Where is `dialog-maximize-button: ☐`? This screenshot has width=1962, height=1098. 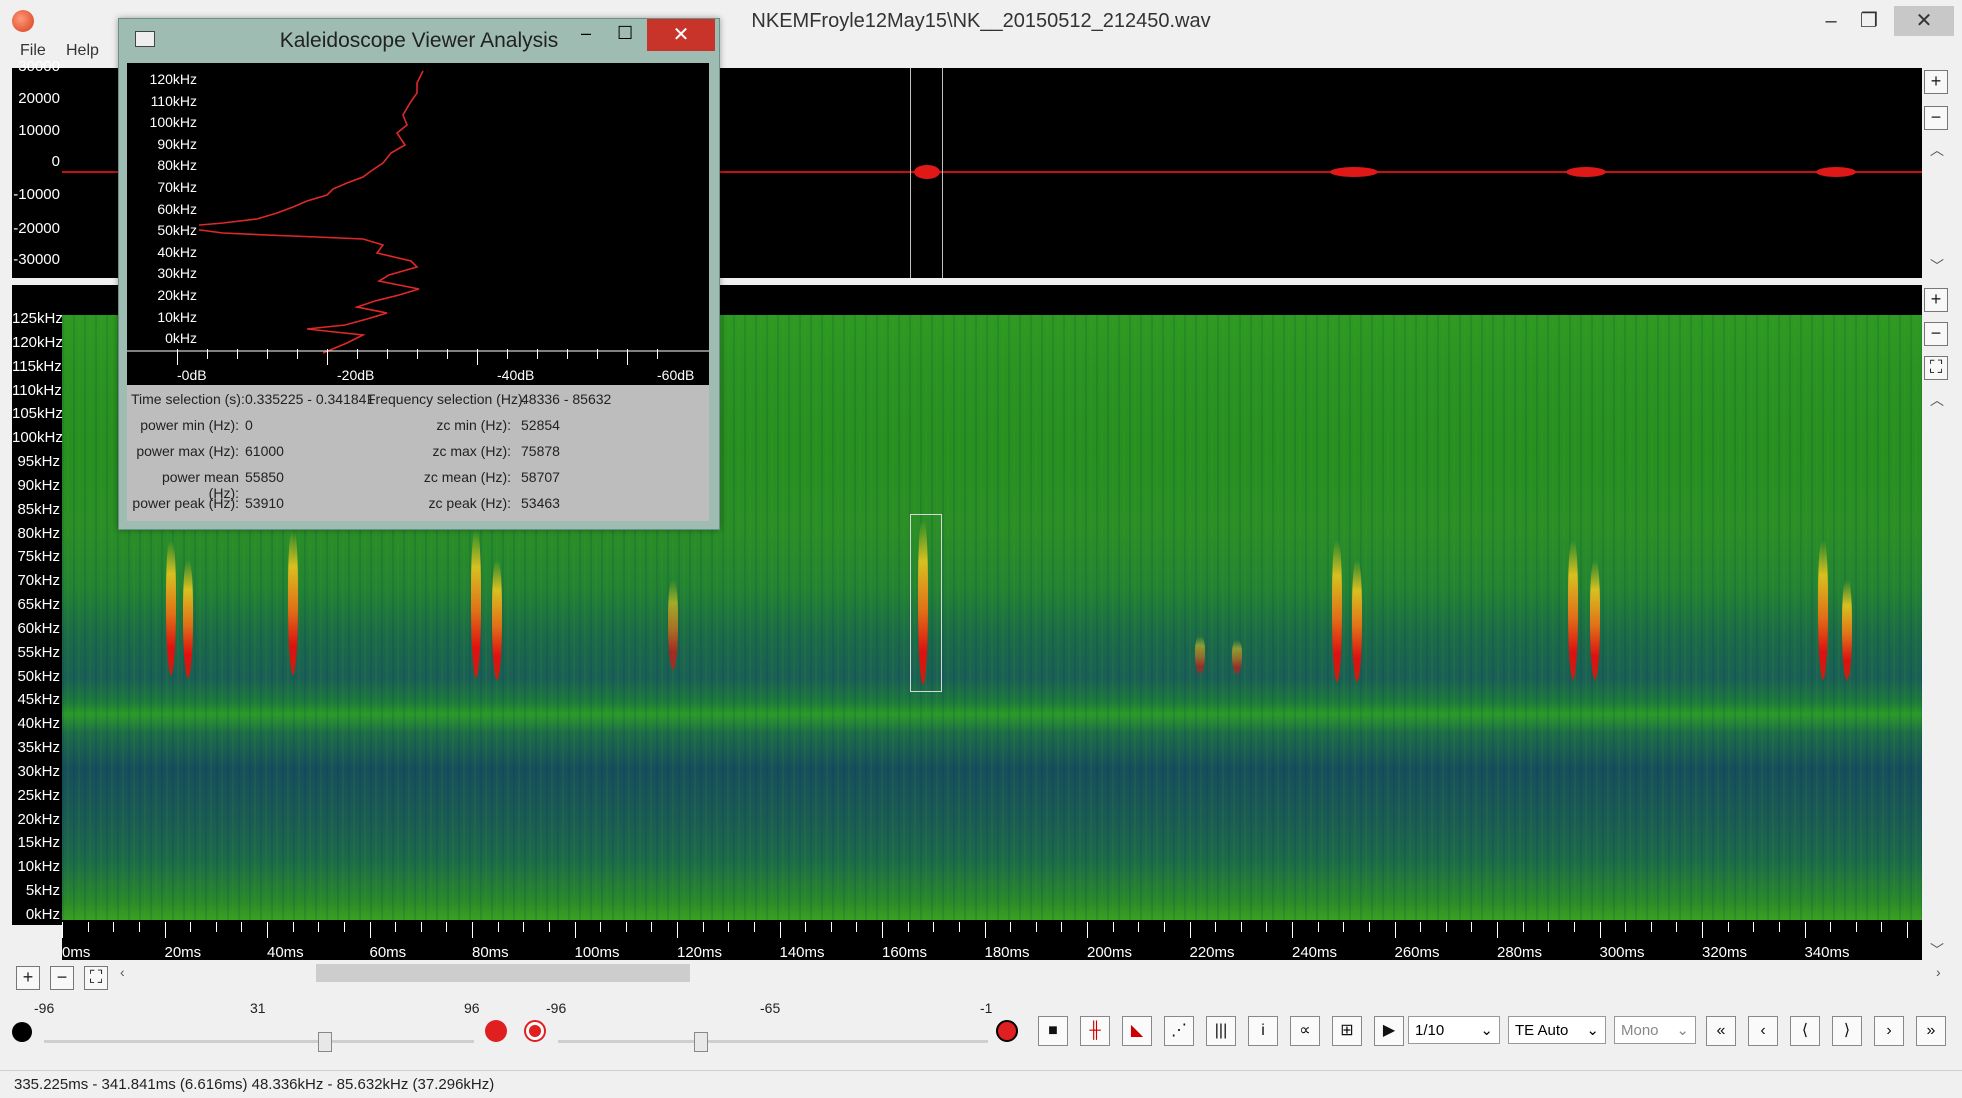 dialog-maximize-button: ☐ is located at coordinates (625, 33).